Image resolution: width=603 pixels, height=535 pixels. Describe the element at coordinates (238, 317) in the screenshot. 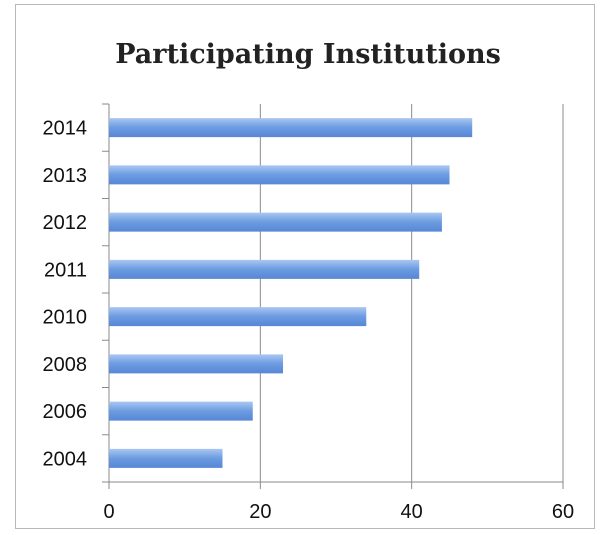

I see `bar-2010` at that location.